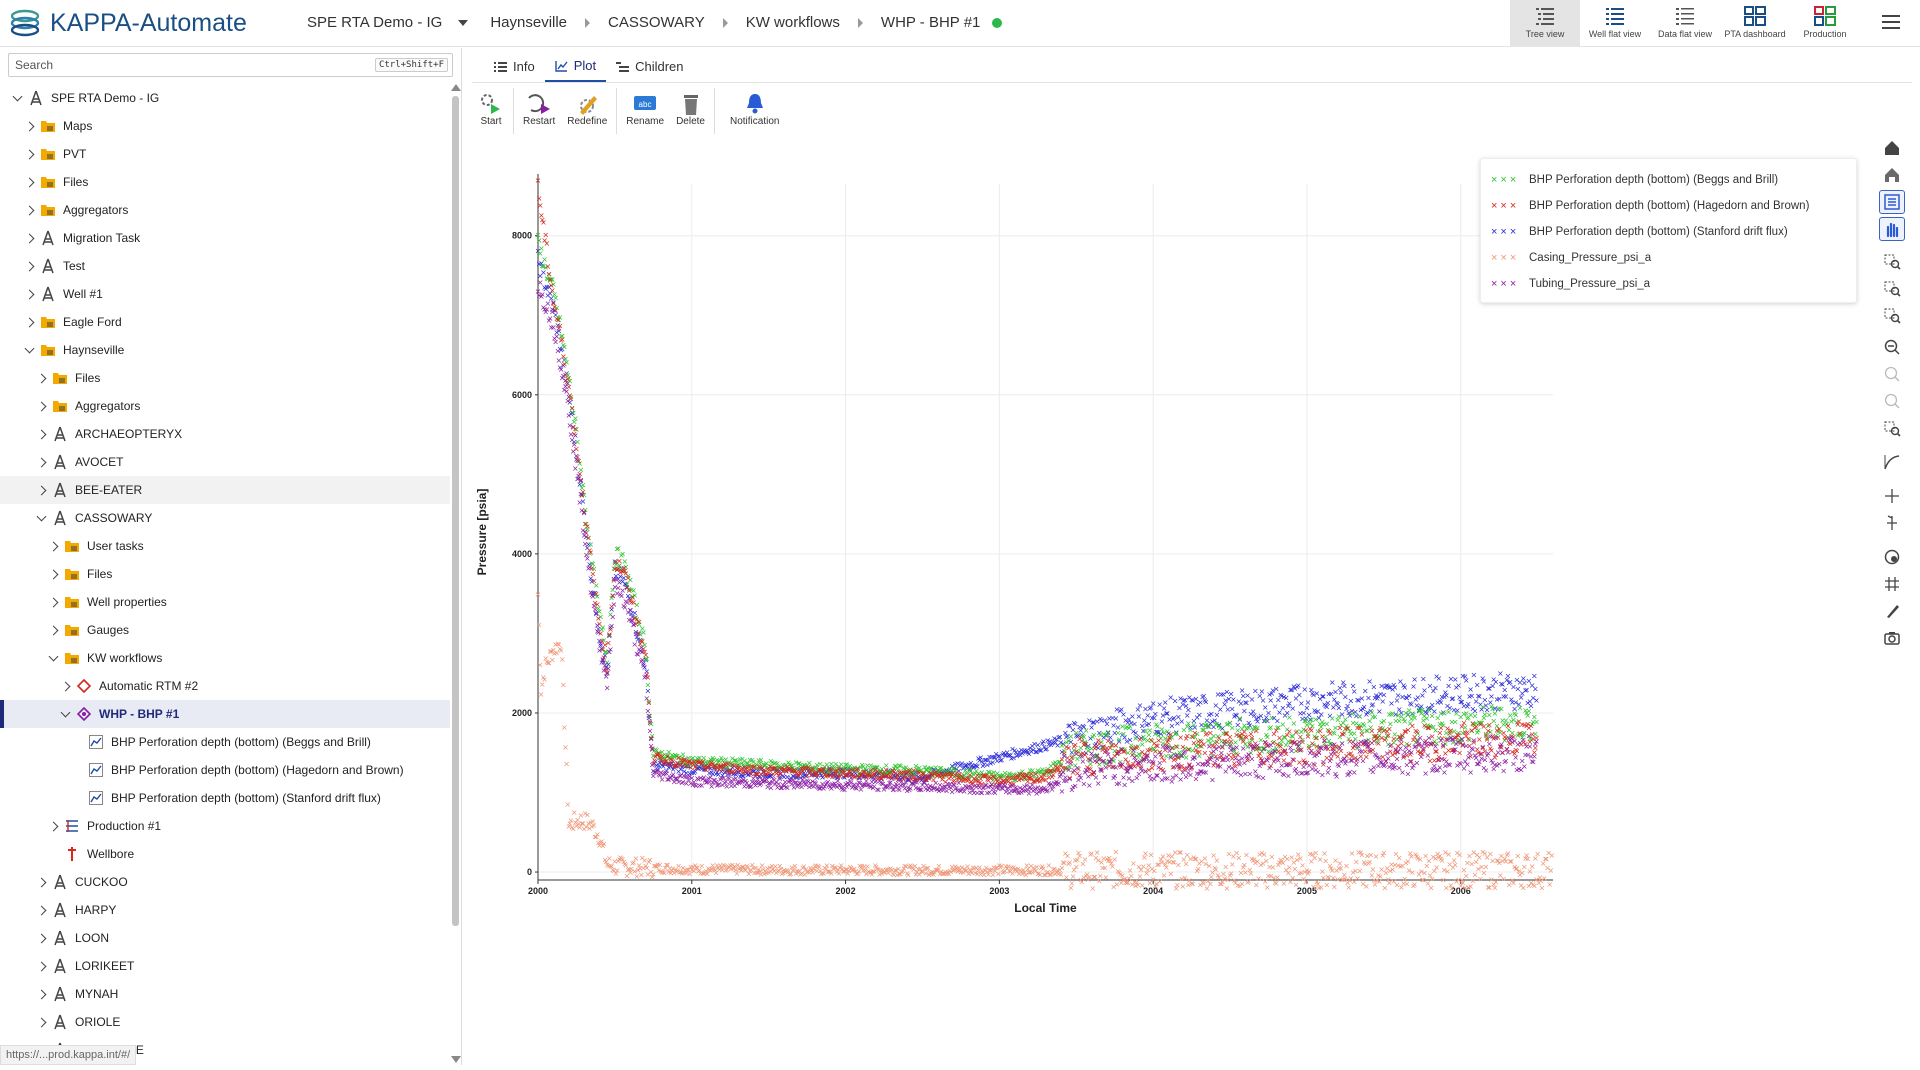  Describe the element at coordinates (225, 126) in the screenshot. I see `tree-item: Maps` at that location.